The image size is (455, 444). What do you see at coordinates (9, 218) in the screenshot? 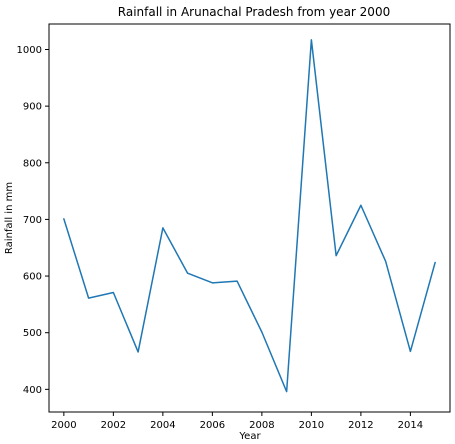
I see `y-axis-label: Rainfall in mm` at bounding box center [9, 218].